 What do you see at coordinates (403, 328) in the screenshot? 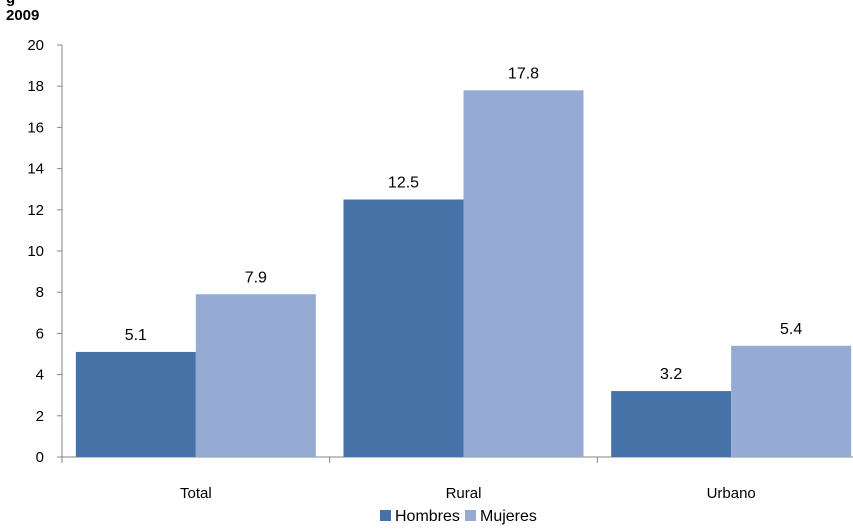
I see `bar-hombres-rural` at bounding box center [403, 328].